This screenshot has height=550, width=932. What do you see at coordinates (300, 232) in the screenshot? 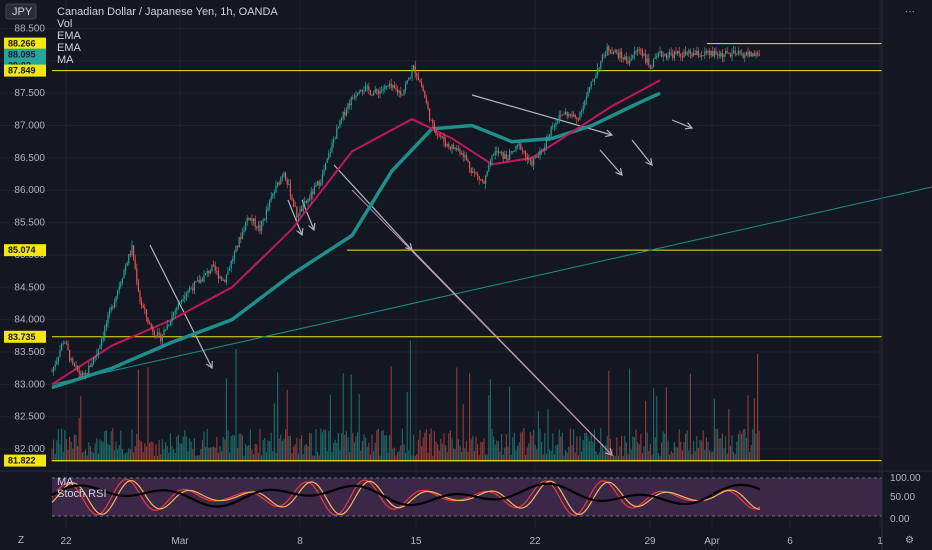
I see `drawn-arrow-head` at bounding box center [300, 232].